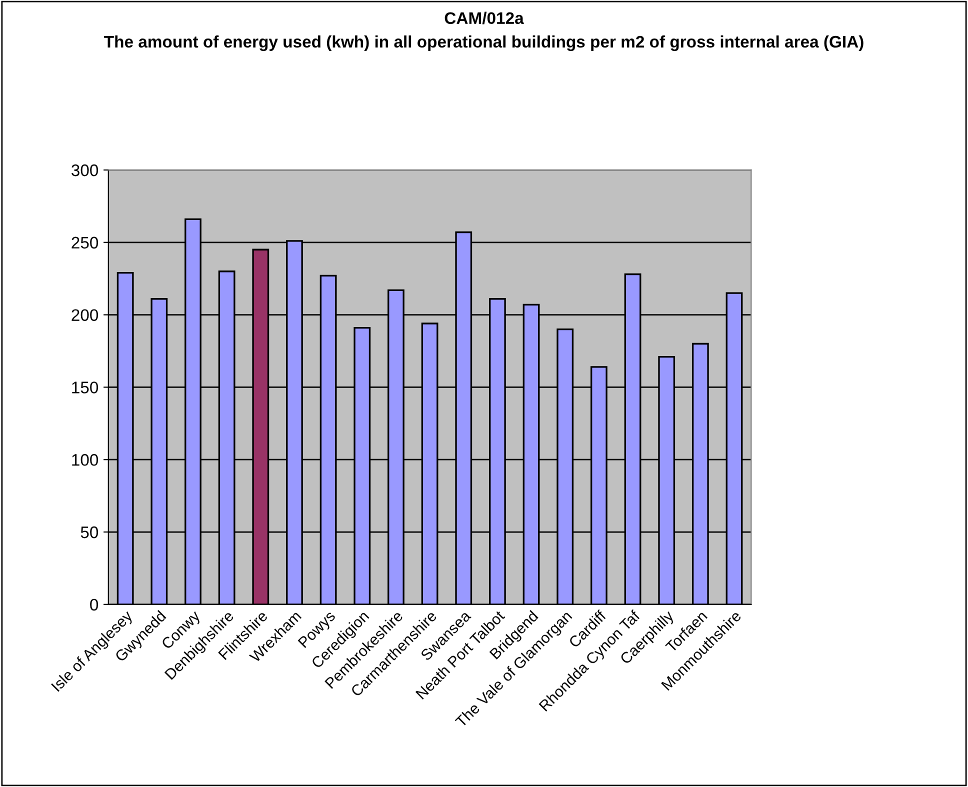  Describe the element at coordinates (89, 532) in the screenshot. I see `y-tick-label: 50` at that location.